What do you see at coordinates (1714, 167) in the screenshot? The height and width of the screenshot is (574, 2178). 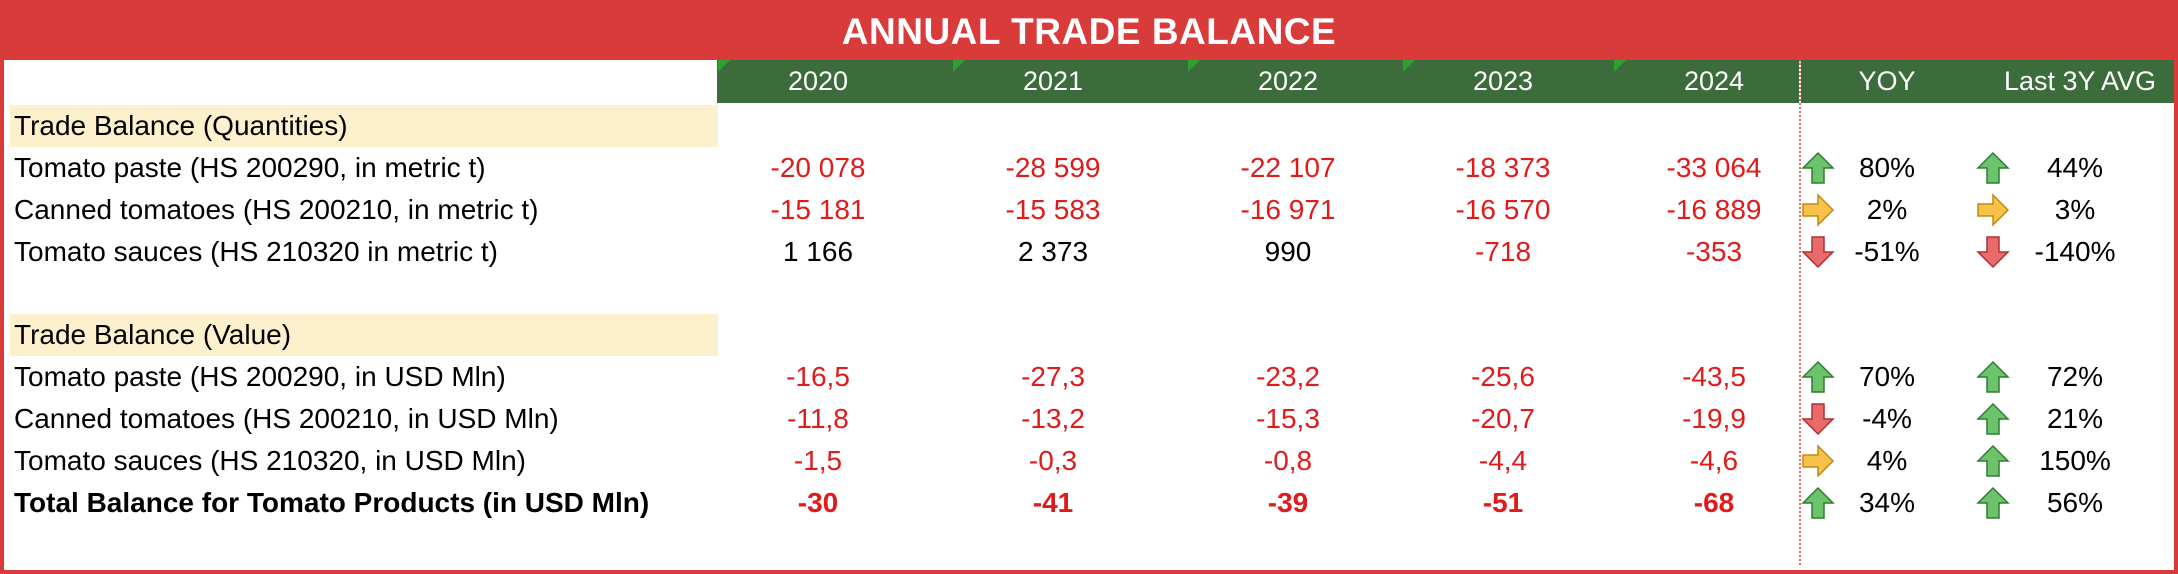 I see `value-cell-2024: -33 064` at bounding box center [1714, 167].